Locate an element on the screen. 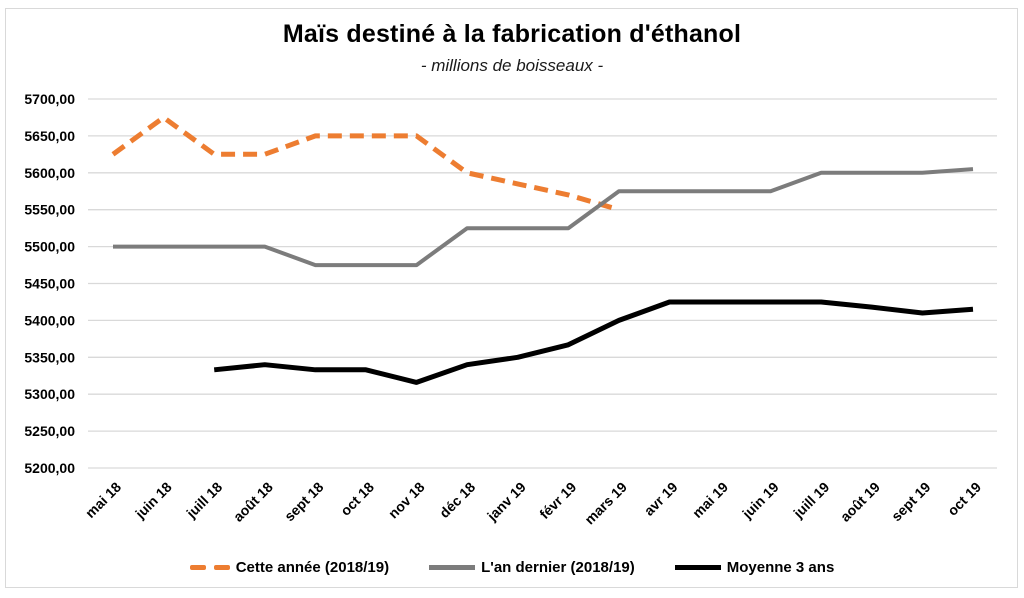  y-axis-tick-label: 5250,00 is located at coordinates (49, 431).